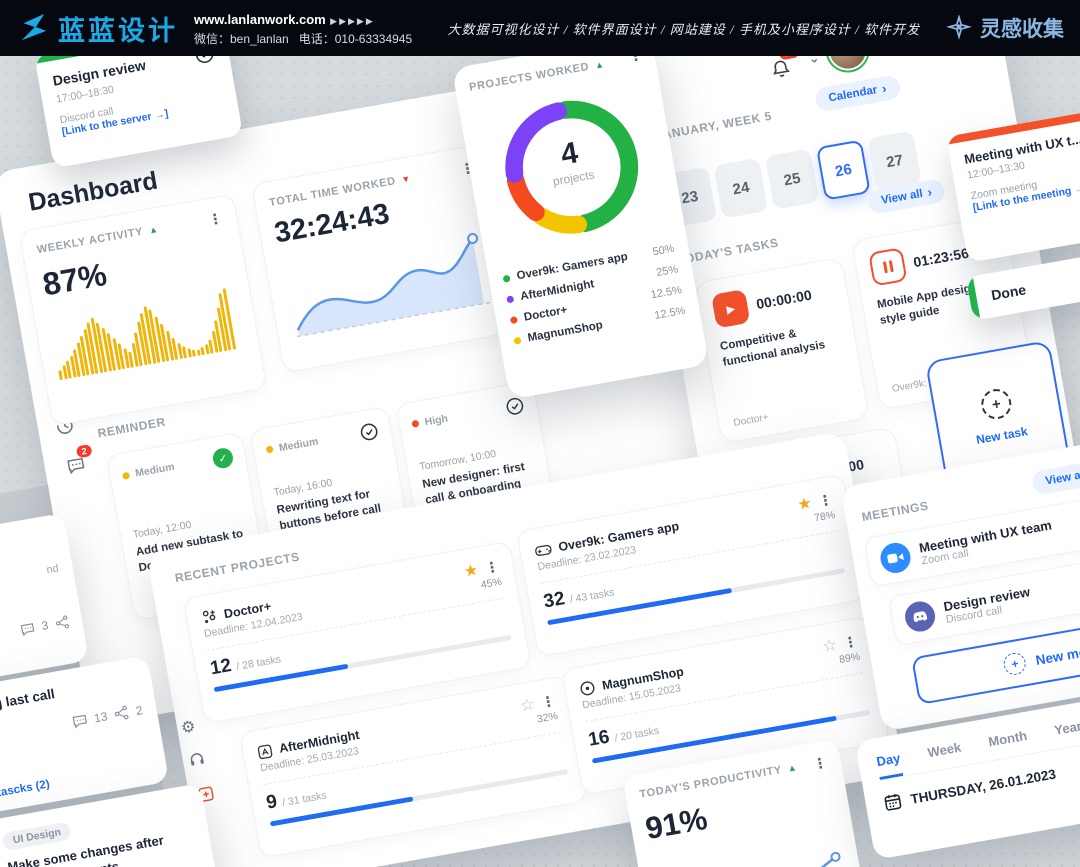 The width and height of the screenshot is (1080, 867). Describe the element at coordinates (857, 93) in the screenshot. I see `calendar-button: Calendar ›` at that location.